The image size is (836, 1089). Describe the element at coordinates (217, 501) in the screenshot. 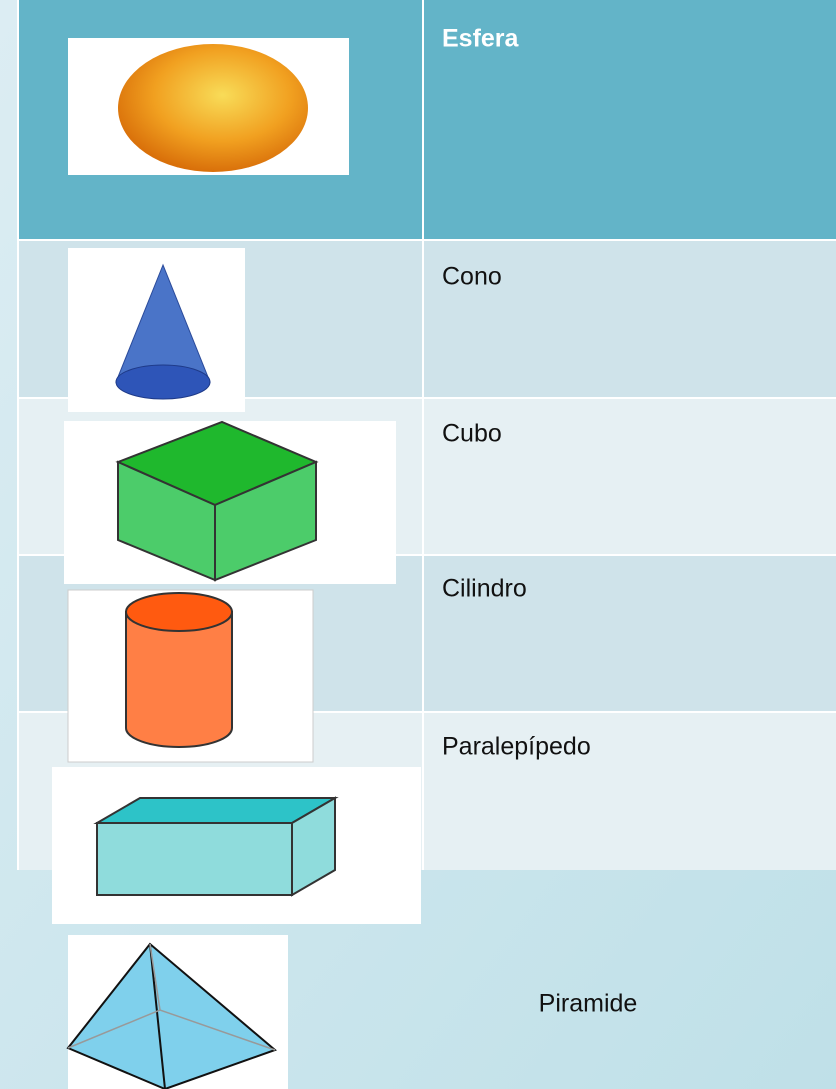

I see `cube-icon` at that location.